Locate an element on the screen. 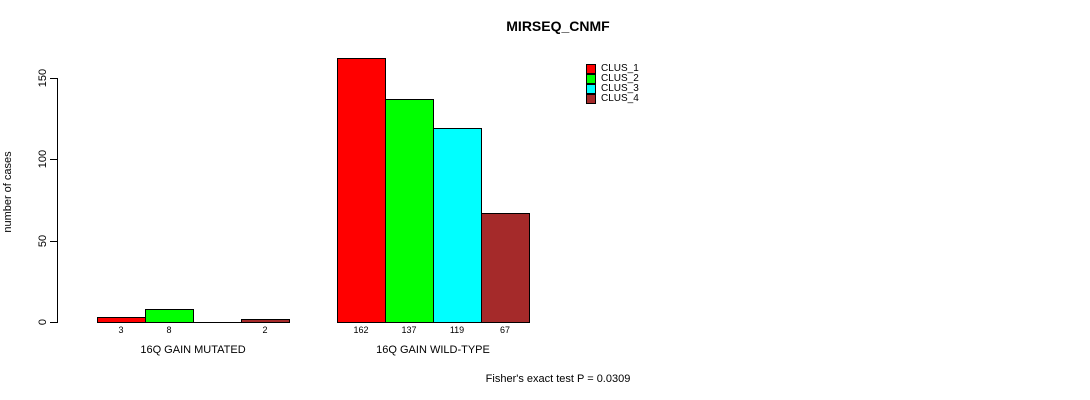  y-axis-line is located at coordinates (57, 200).